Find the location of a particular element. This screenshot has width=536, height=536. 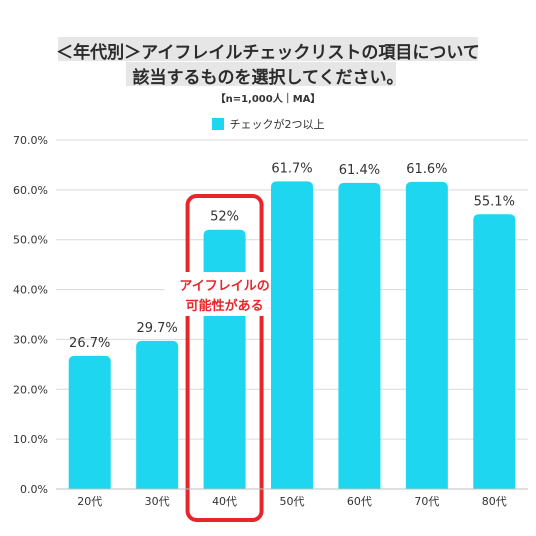

data-label: 55.1% is located at coordinates (494, 201).